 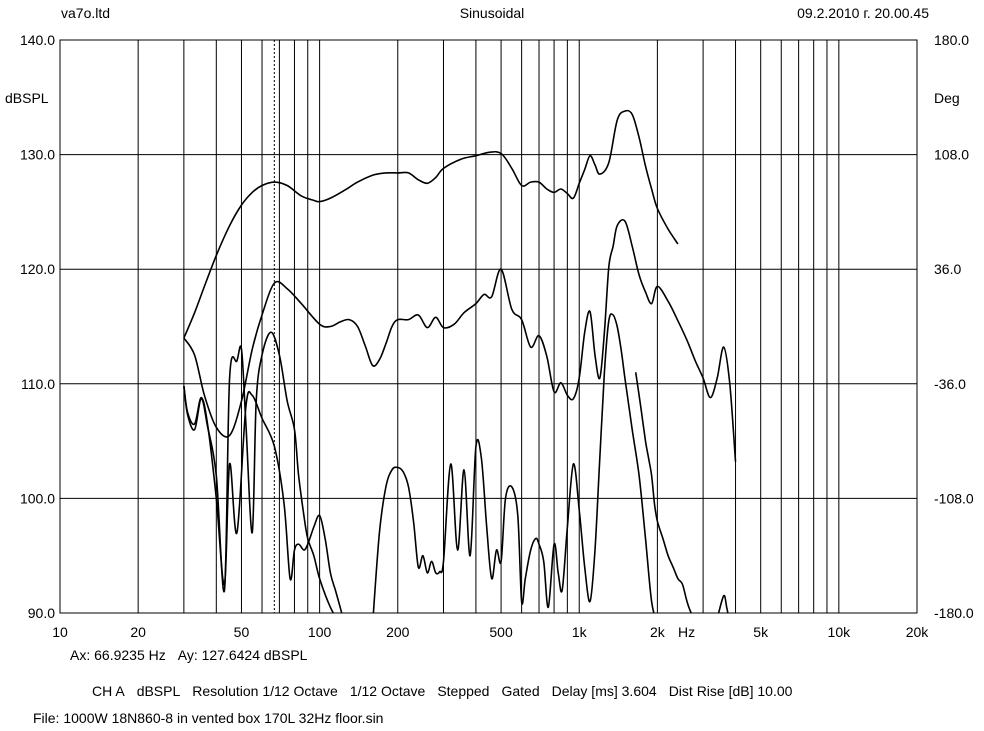 What do you see at coordinates (86, 13) in the screenshot?
I see `header-left-label: va7o.ltd` at bounding box center [86, 13].